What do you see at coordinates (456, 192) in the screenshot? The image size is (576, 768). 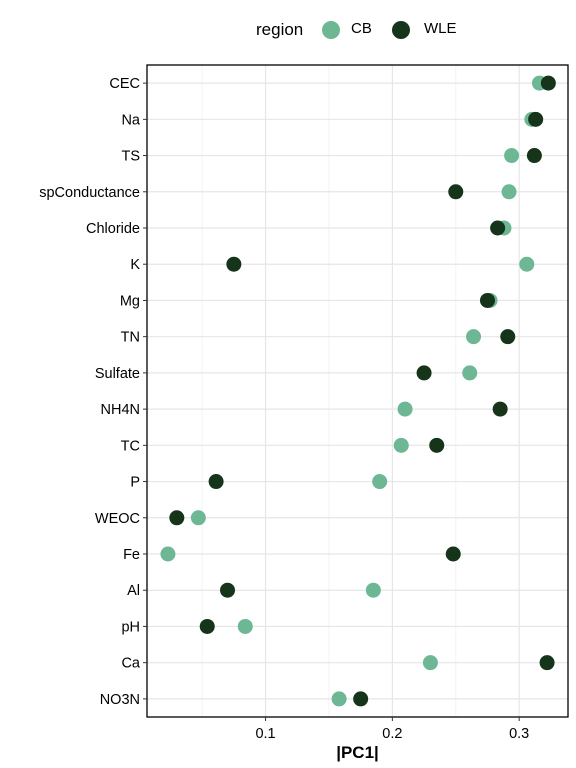 I see `point-wle-spconductance` at bounding box center [456, 192].